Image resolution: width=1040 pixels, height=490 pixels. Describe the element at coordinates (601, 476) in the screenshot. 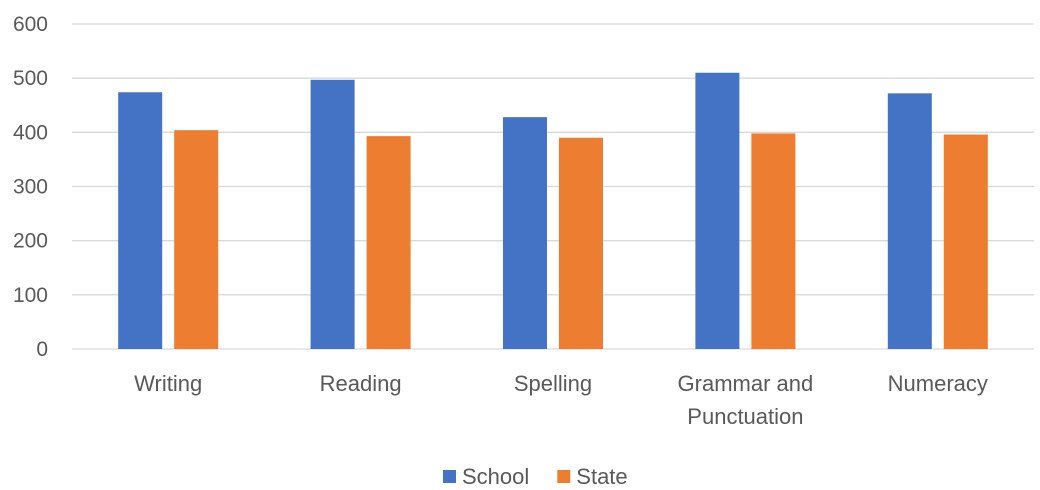

I see `legend-label-state: State` at that location.